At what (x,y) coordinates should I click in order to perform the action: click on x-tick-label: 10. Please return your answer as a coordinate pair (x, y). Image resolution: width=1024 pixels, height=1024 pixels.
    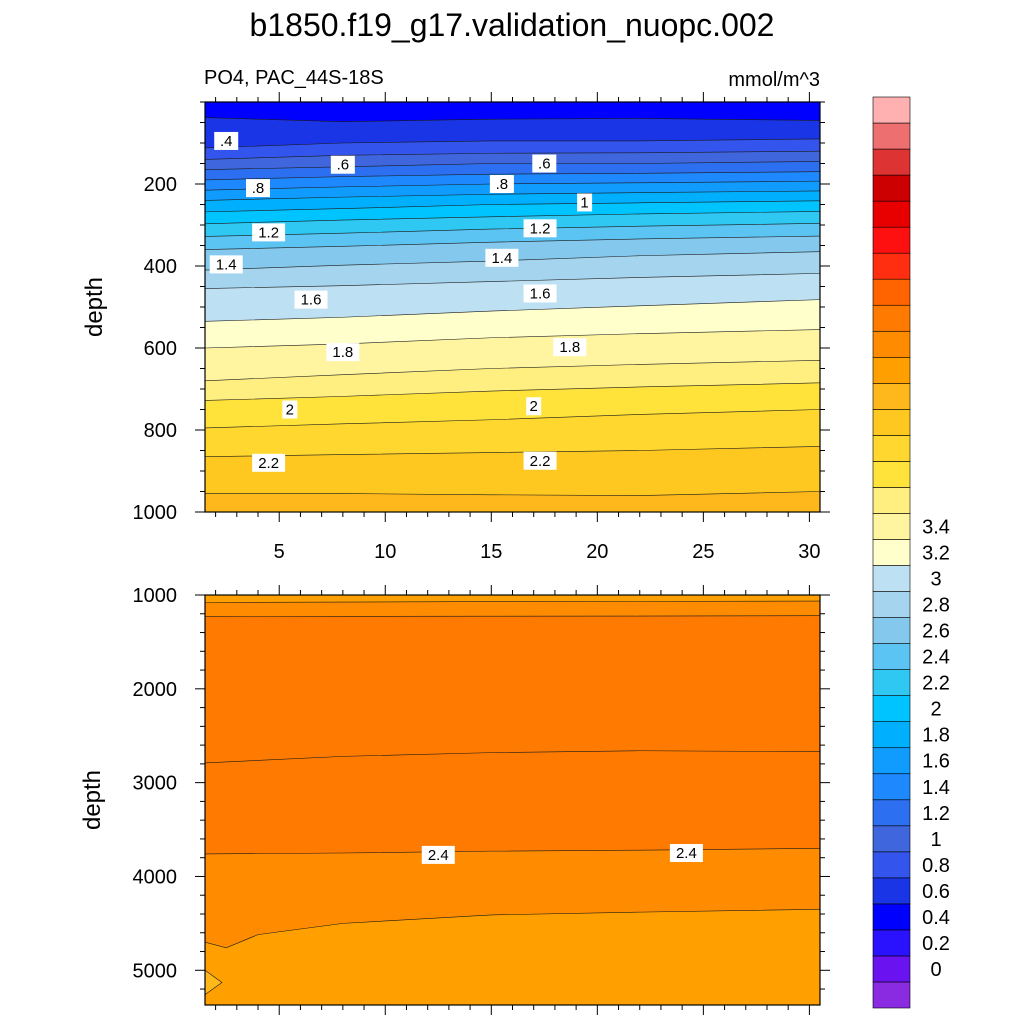
    Looking at the image, I should click on (385, 552).